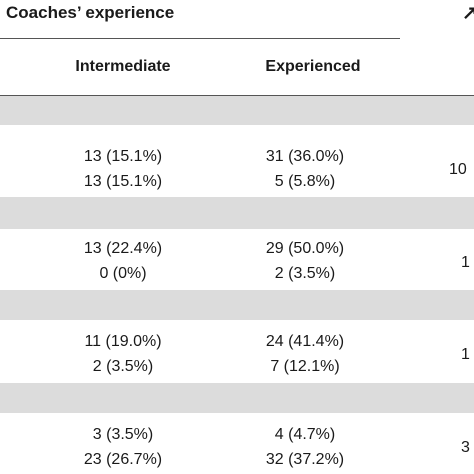  I want to click on table-cell: 7 (12.1%), so click(305, 366).